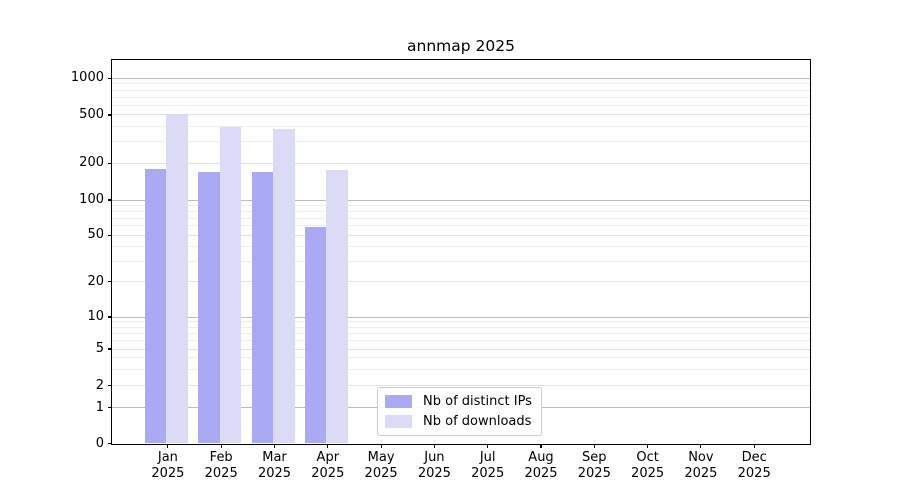 The width and height of the screenshot is (900, 500). I want to click on month-label: Aug, so click(541, 457).